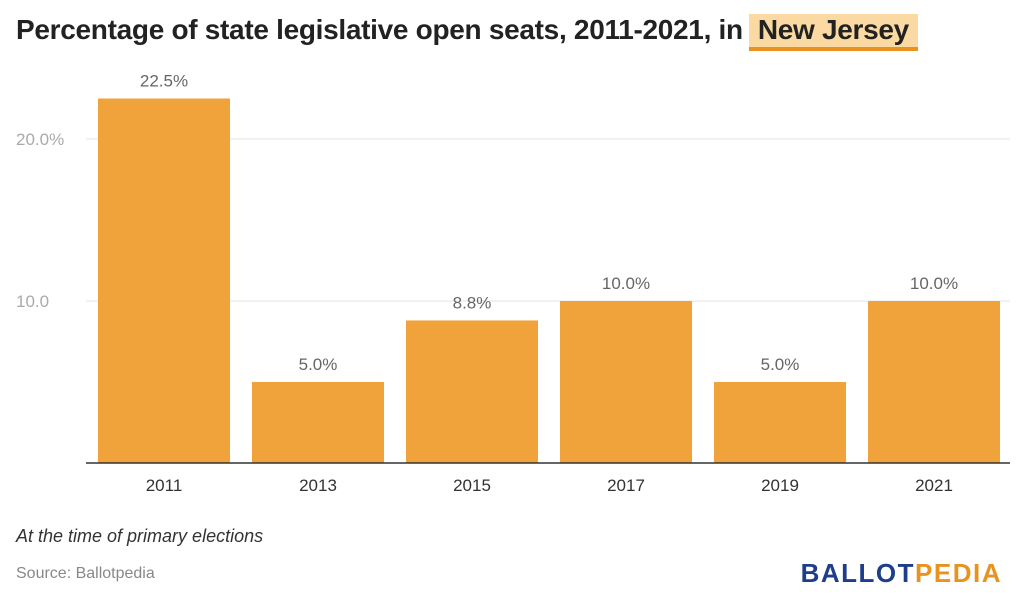 The width and height of the screenshot is (1024, 611). What do you see at coordinates (164, 485) in the screenshot?
I see `x-tick-label: 2011` at bounding box center [164, 485].